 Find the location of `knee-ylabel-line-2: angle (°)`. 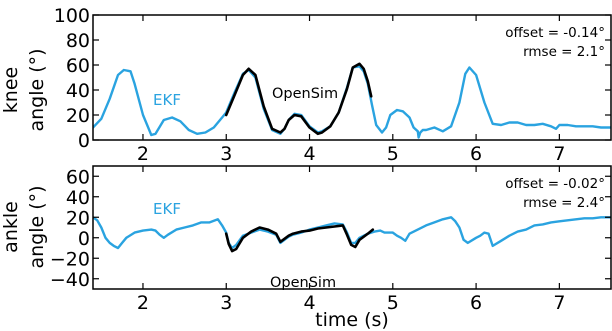

knee-ylabel-line-2: angle (°) is located at coordinates (37, 89).